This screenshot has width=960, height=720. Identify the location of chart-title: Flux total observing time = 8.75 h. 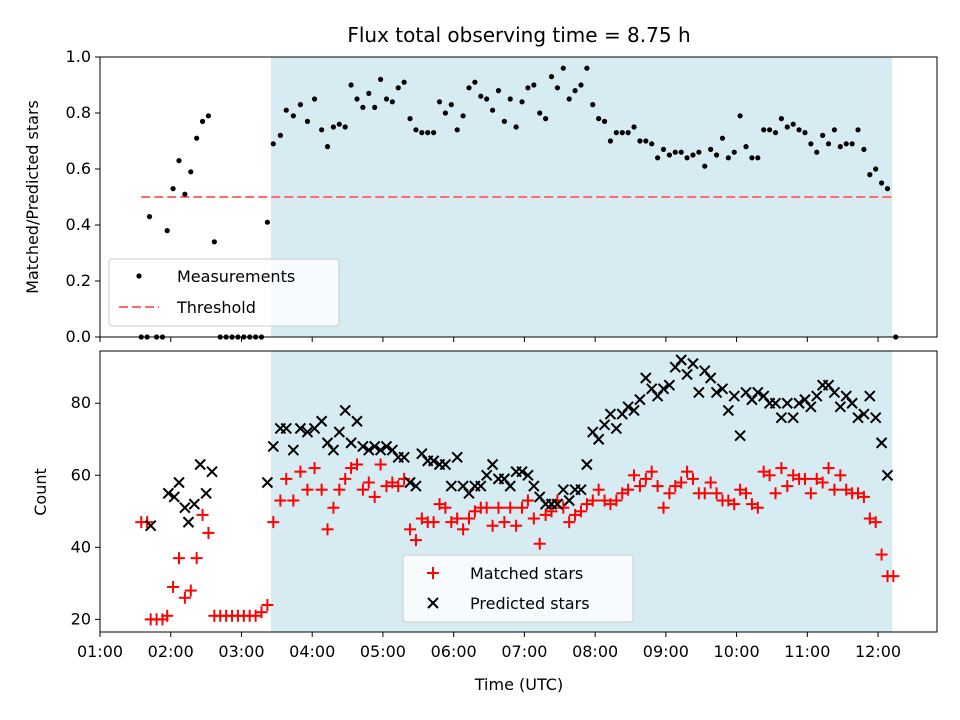
(518, 35).